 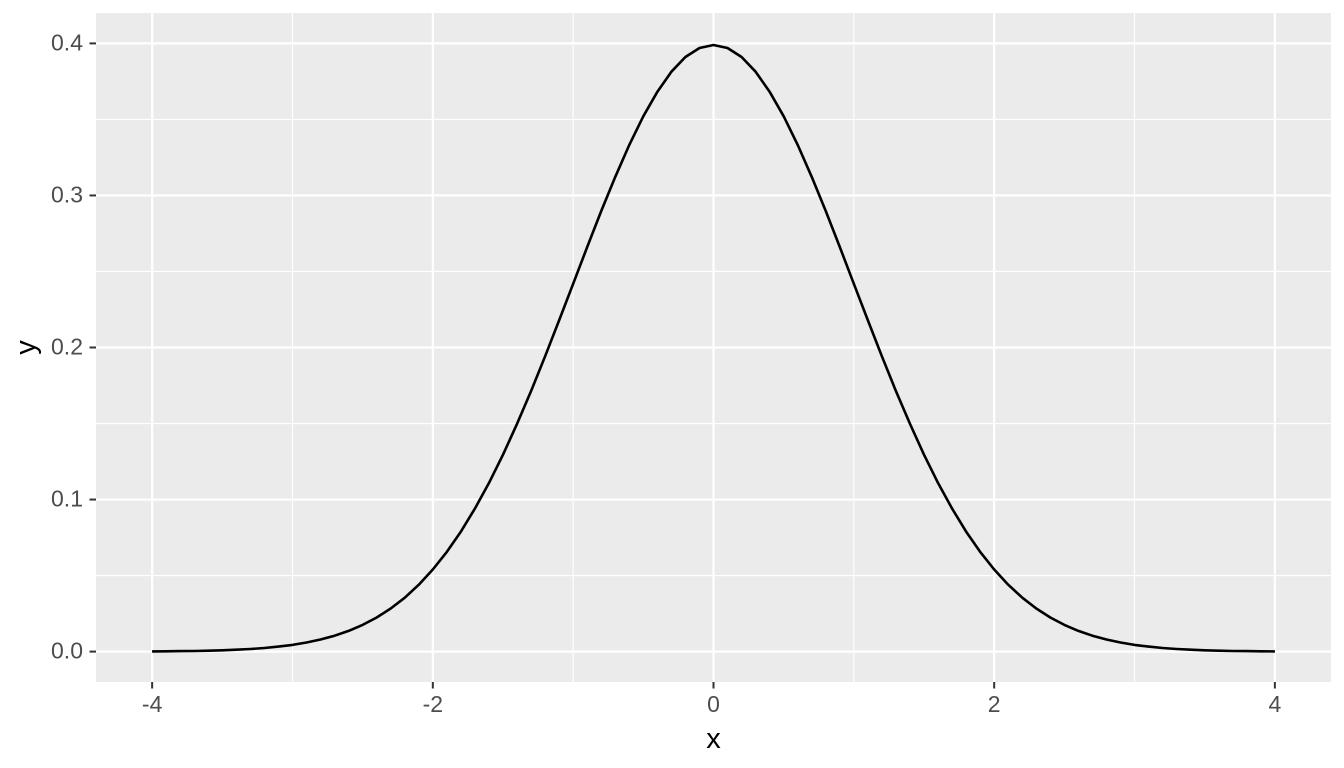 What do you see at coordinates (67, 499) in the screenshot?
I see `y-tick-label: 0.1` at bounding box center [67, 499].